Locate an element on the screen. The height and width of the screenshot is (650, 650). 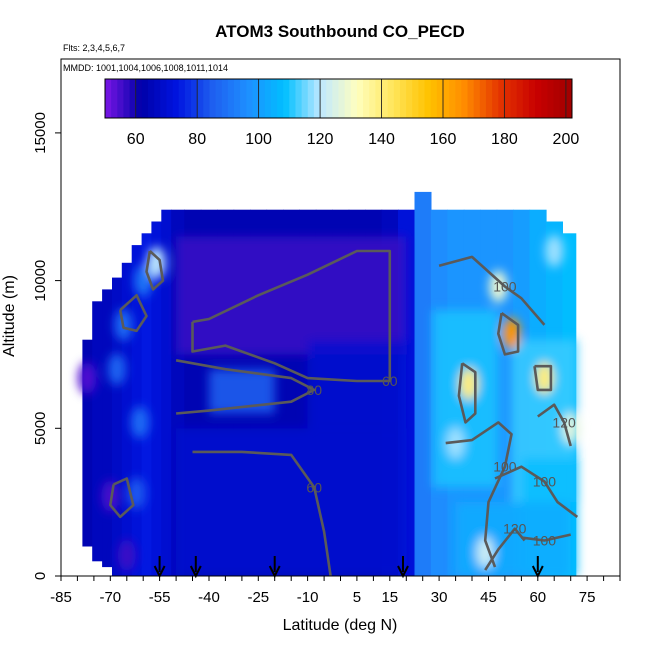
x-tick-label: -55 is located at coordinates (160, 597).